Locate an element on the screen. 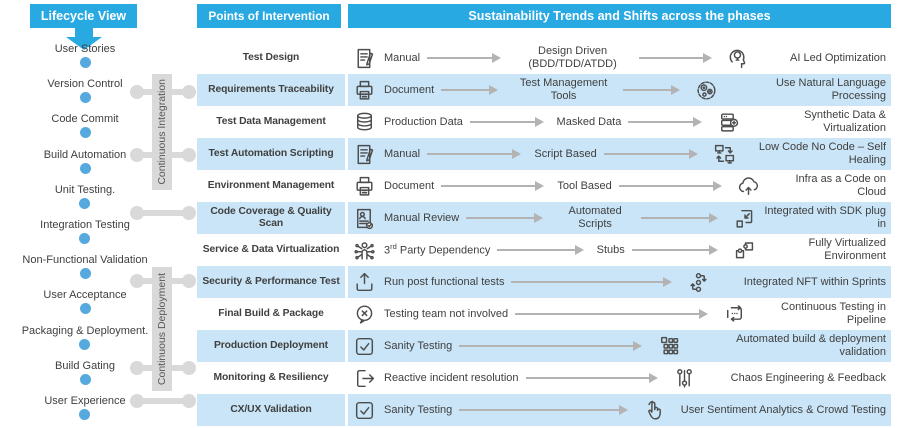 This screenshot has width=897, height=428. lifecycle-label: User Acceptance is located at coordinates (85, 295).